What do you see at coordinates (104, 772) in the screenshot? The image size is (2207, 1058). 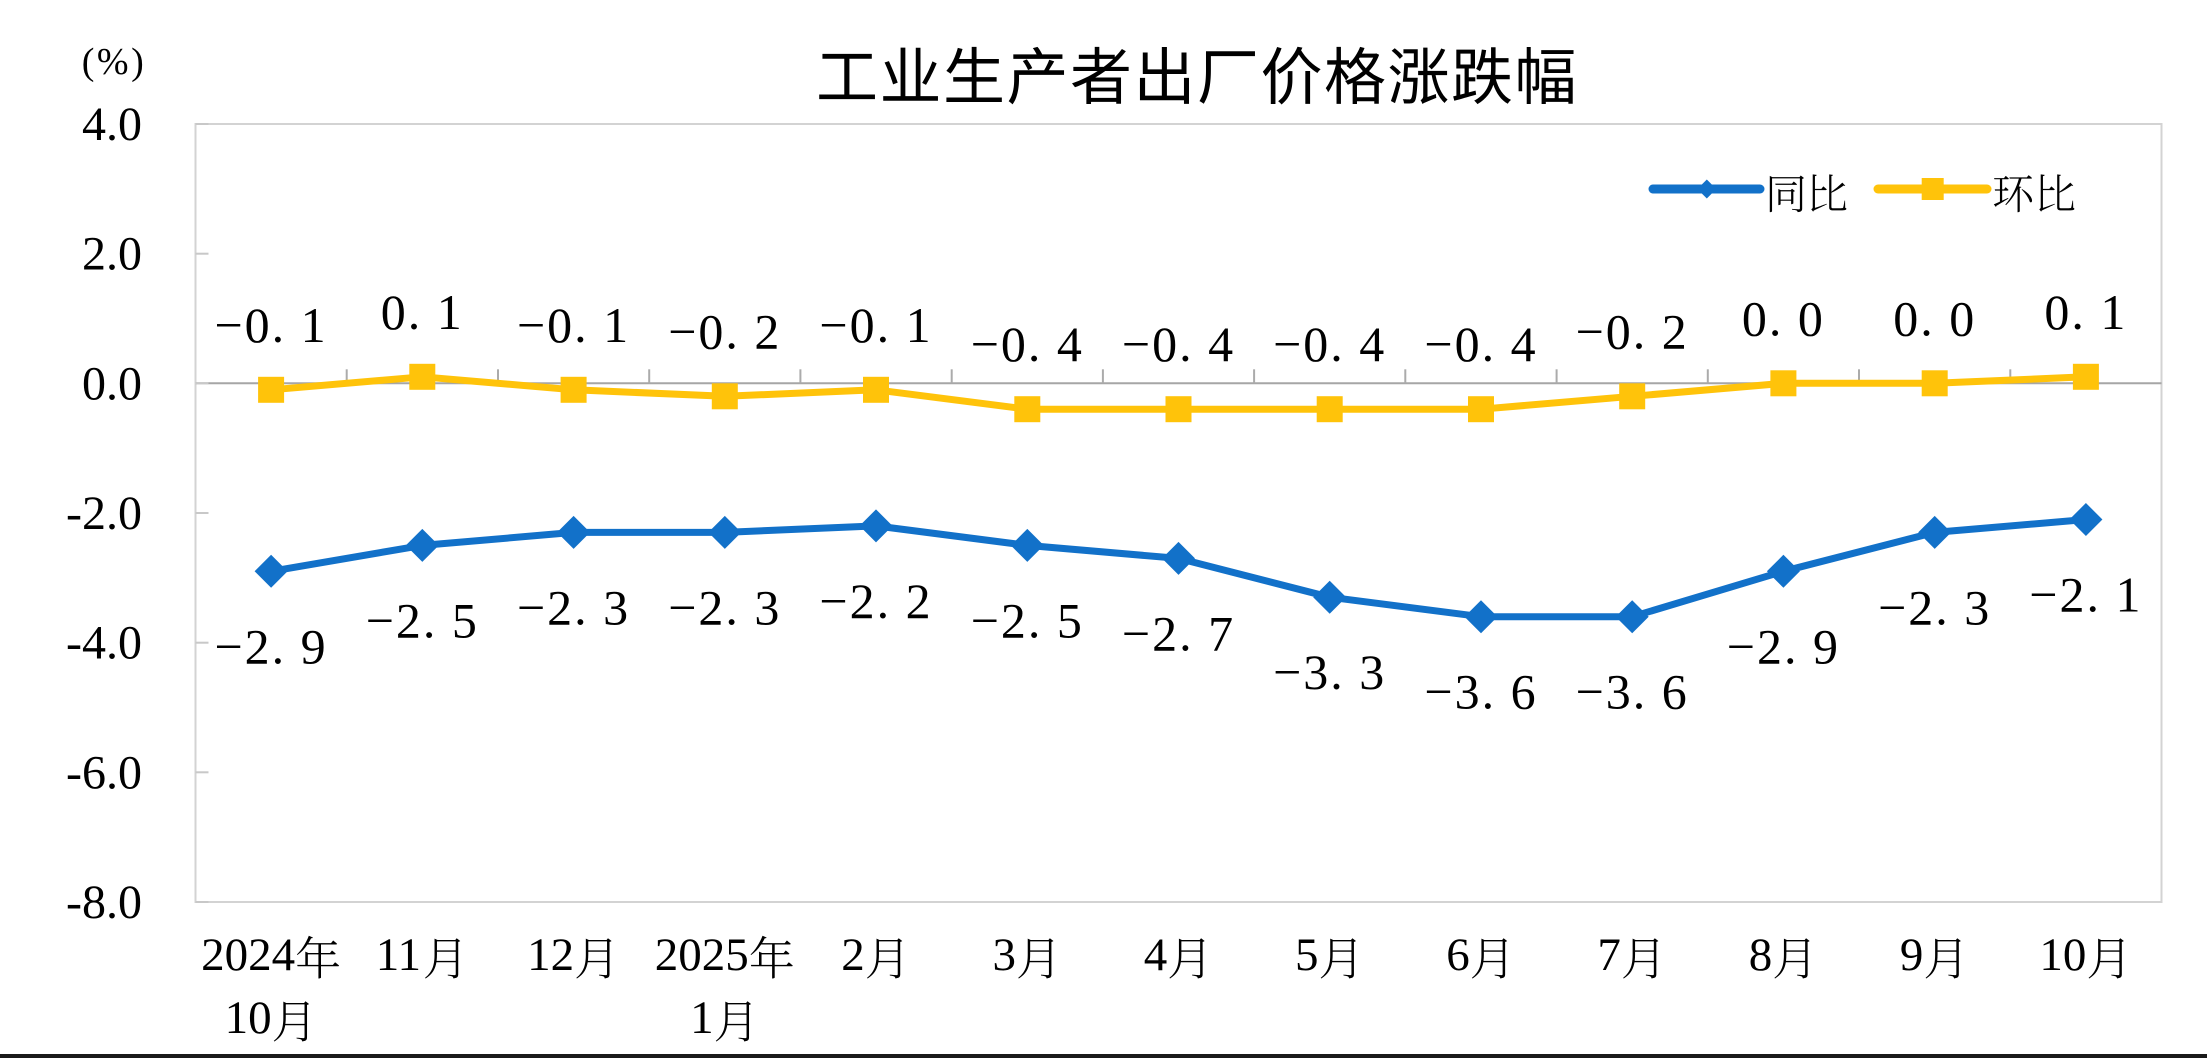 I see `svg-text: -6.0` at bounding box center [104, 772].